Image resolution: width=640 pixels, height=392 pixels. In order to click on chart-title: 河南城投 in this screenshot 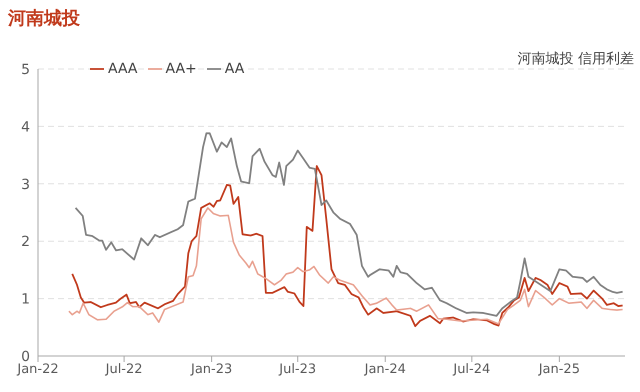, I will do `click(44, 18)`.